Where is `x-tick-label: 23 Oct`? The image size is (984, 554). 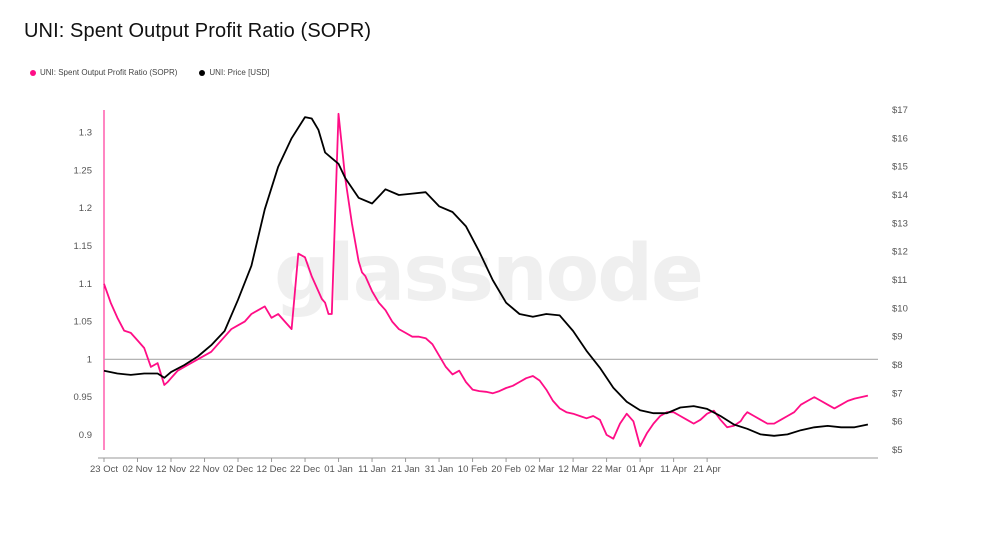 x-tick-label: 23 Oct is located at coordinates (104, 469).